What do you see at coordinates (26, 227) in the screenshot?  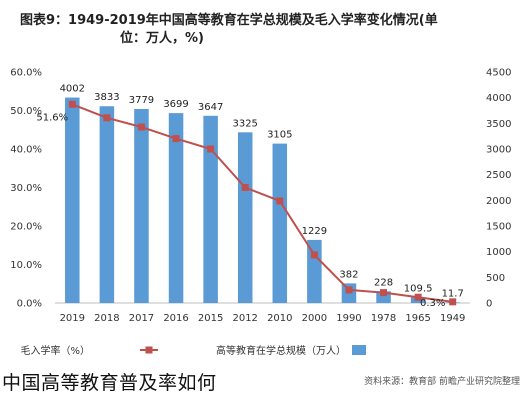 I see `left-axis-tick-label: 20.0%` at bounding box center [26, 227].